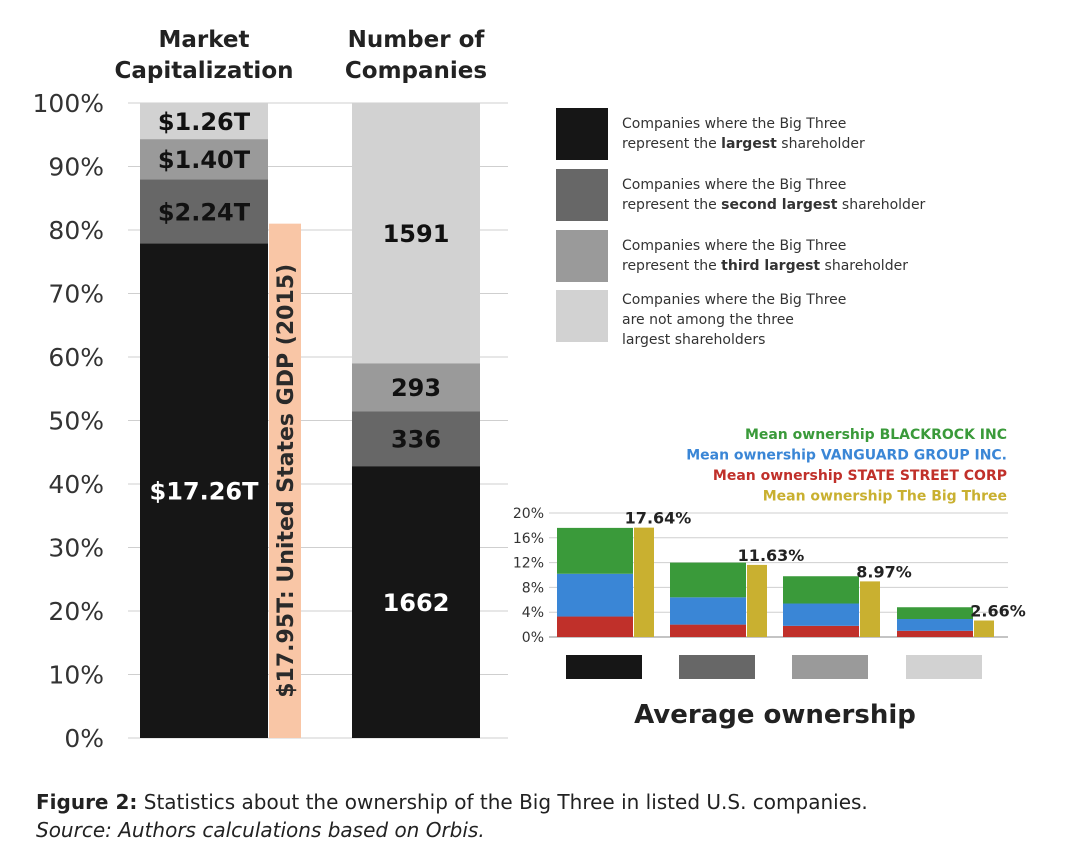 Image resolution: width=1080 pixels, height=867 pixels. Describe the element at coordinates (76, 675) in the screenshot. I see `y-tick-label: 10%` at that location.